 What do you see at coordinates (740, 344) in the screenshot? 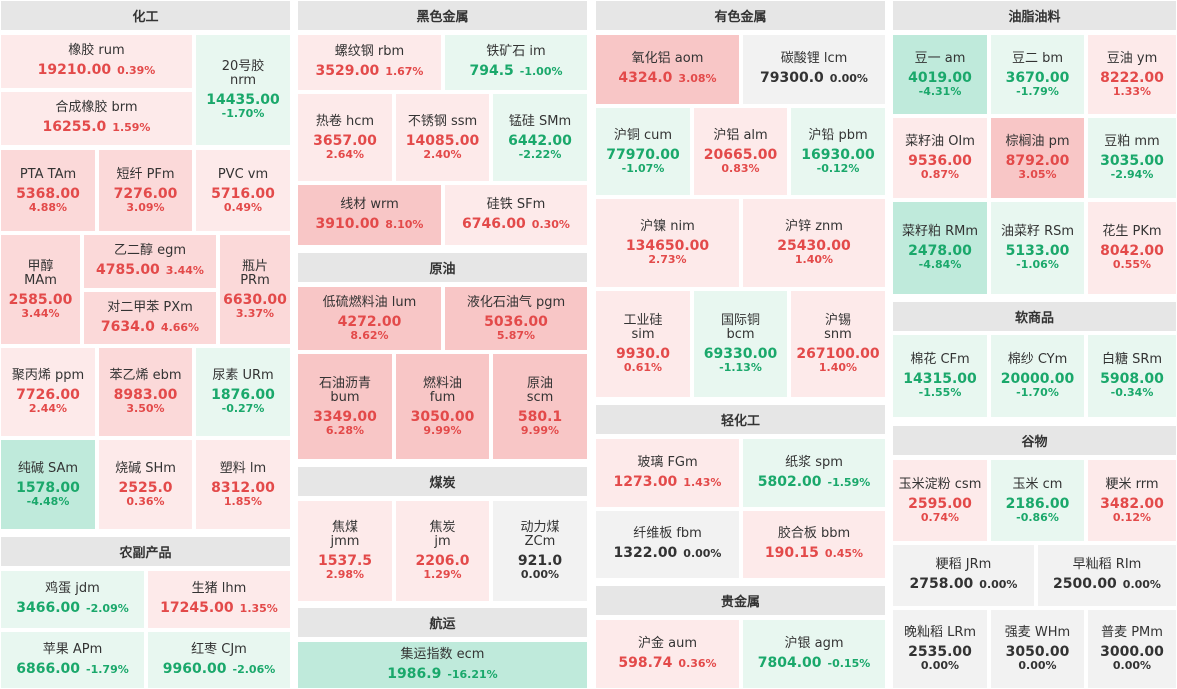
I see `contract-tile-bcm: 国际铜 bcm 69330.00 -1.13%` at bounding box center [740, 344].